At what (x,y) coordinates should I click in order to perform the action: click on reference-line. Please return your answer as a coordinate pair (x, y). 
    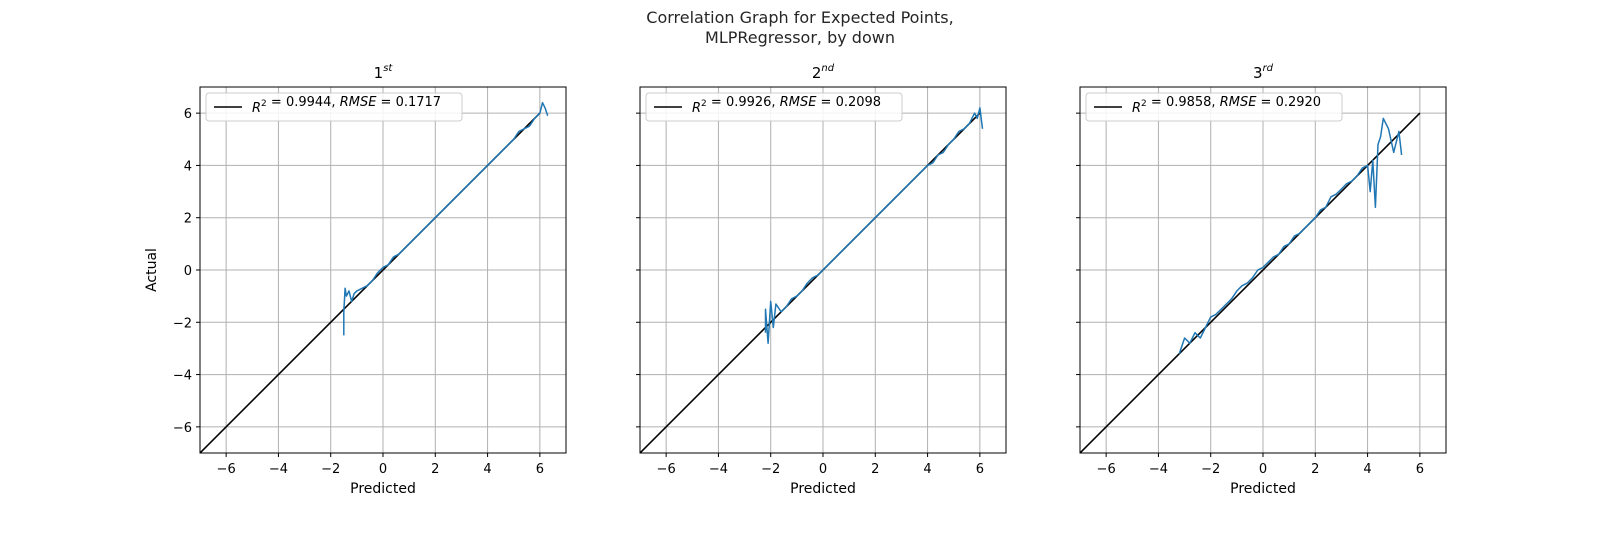
    Looking at the image, I should click on (1250, 282).